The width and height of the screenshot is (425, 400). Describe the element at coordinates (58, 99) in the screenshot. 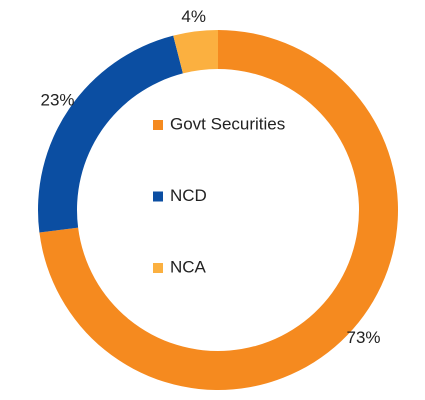

I see `value-label: 23%` at that location.